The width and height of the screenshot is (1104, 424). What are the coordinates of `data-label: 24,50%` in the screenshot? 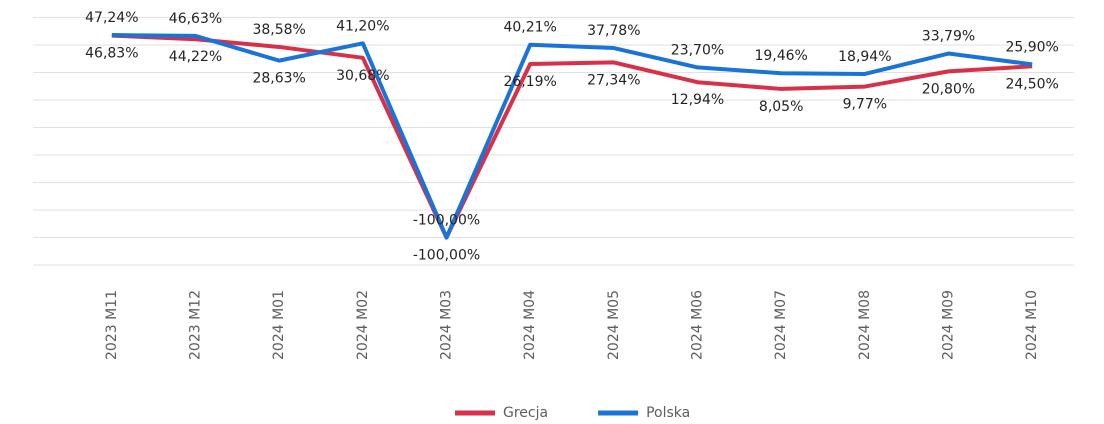 It's located at (1031, 84).